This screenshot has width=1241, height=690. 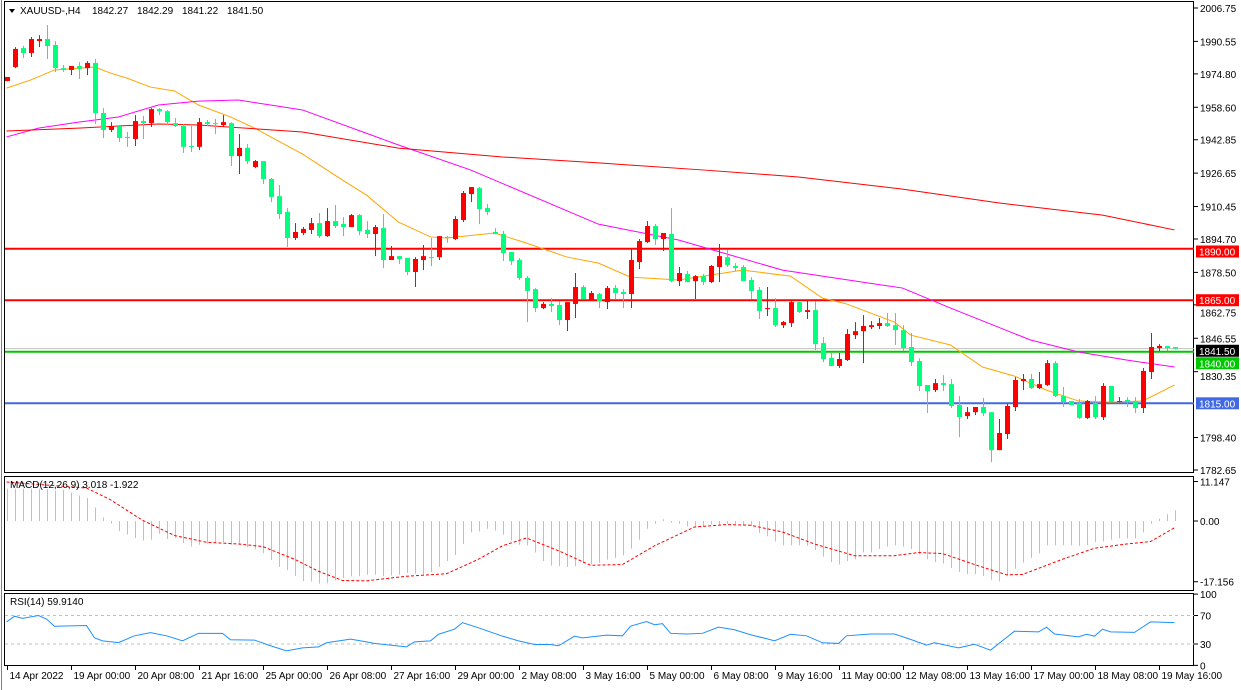 I want to click on price-tick-label: 2006.75, so click(x=1218, y=9).